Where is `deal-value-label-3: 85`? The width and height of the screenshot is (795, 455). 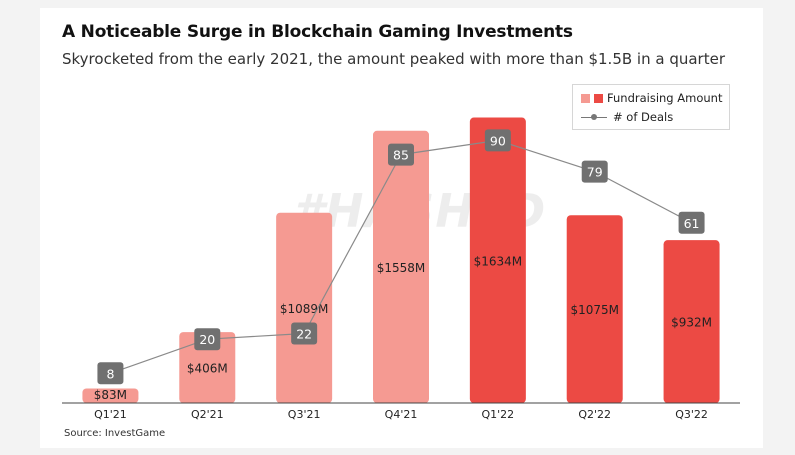 deal-value-label-3: 85 is located at coordinates (401, 155).